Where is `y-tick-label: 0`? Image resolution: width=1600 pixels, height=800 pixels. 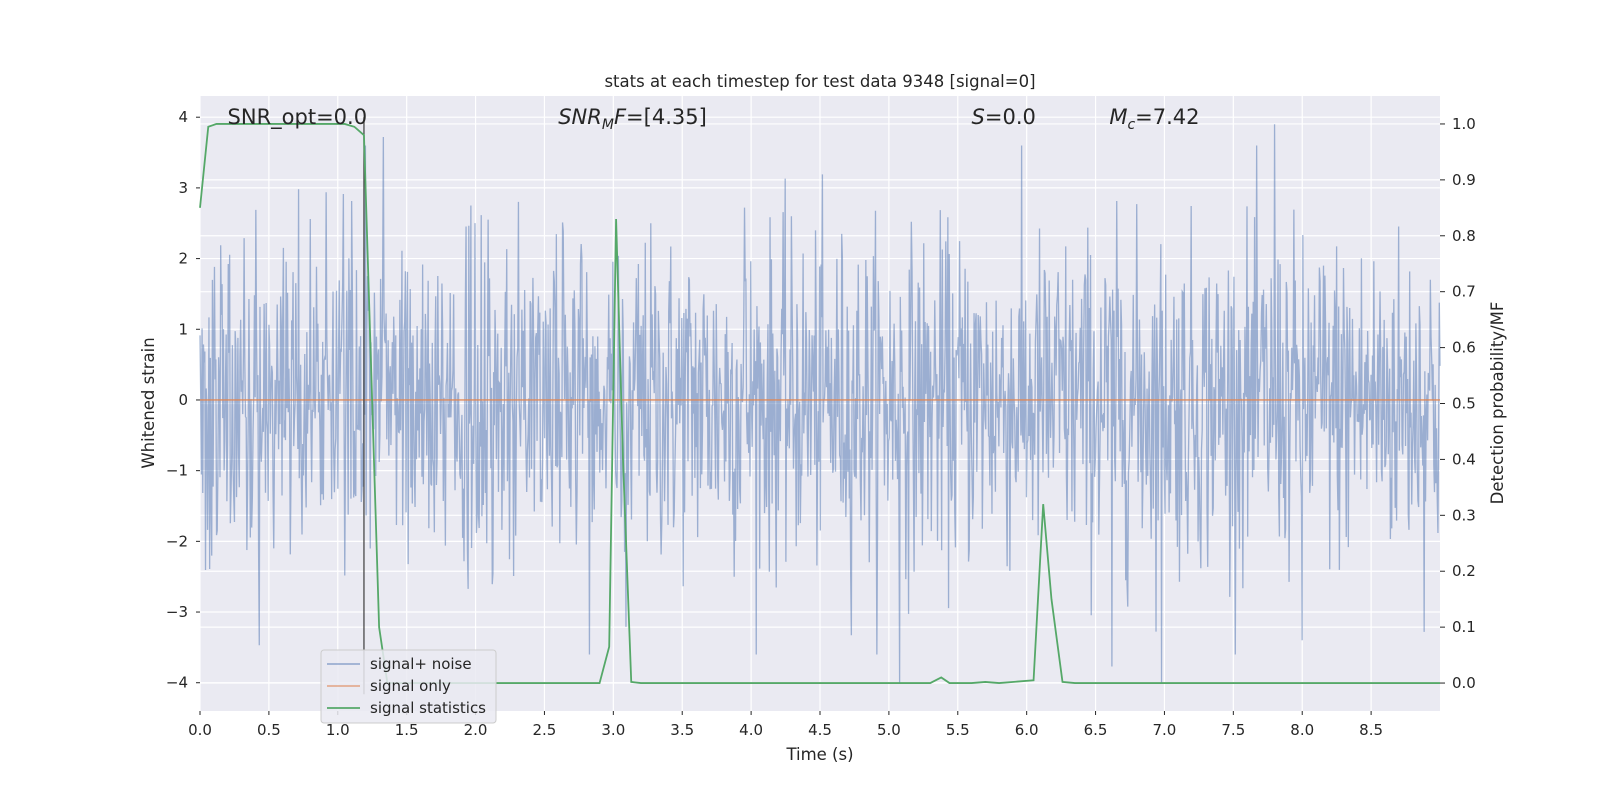 y-tick-label: 0 is located at coordinates (183, 400).